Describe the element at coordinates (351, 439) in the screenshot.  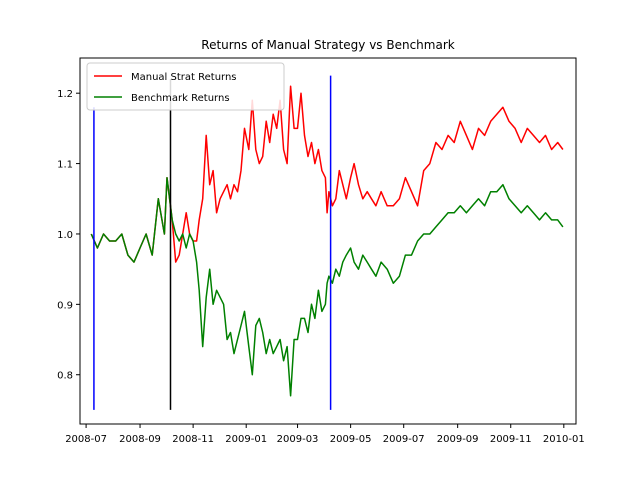
I see `x-tick-label: 2009-05` at that location.